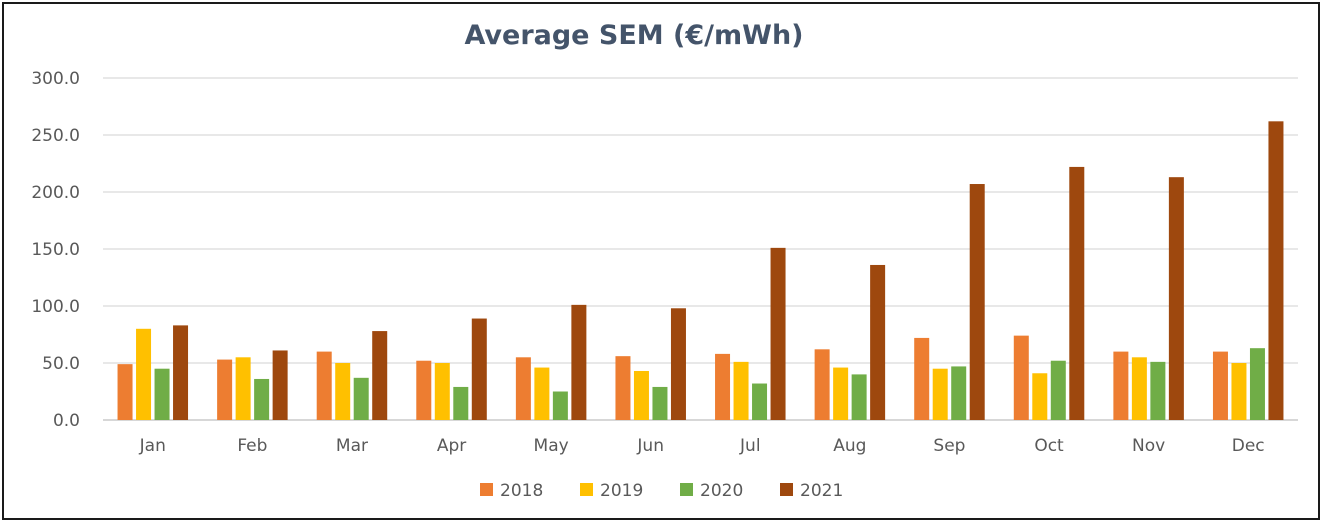  What do you see at coordinates (949, 446) in the screenshot?
I see `x-tick-label: Sep` at bounding box center [949, 446].